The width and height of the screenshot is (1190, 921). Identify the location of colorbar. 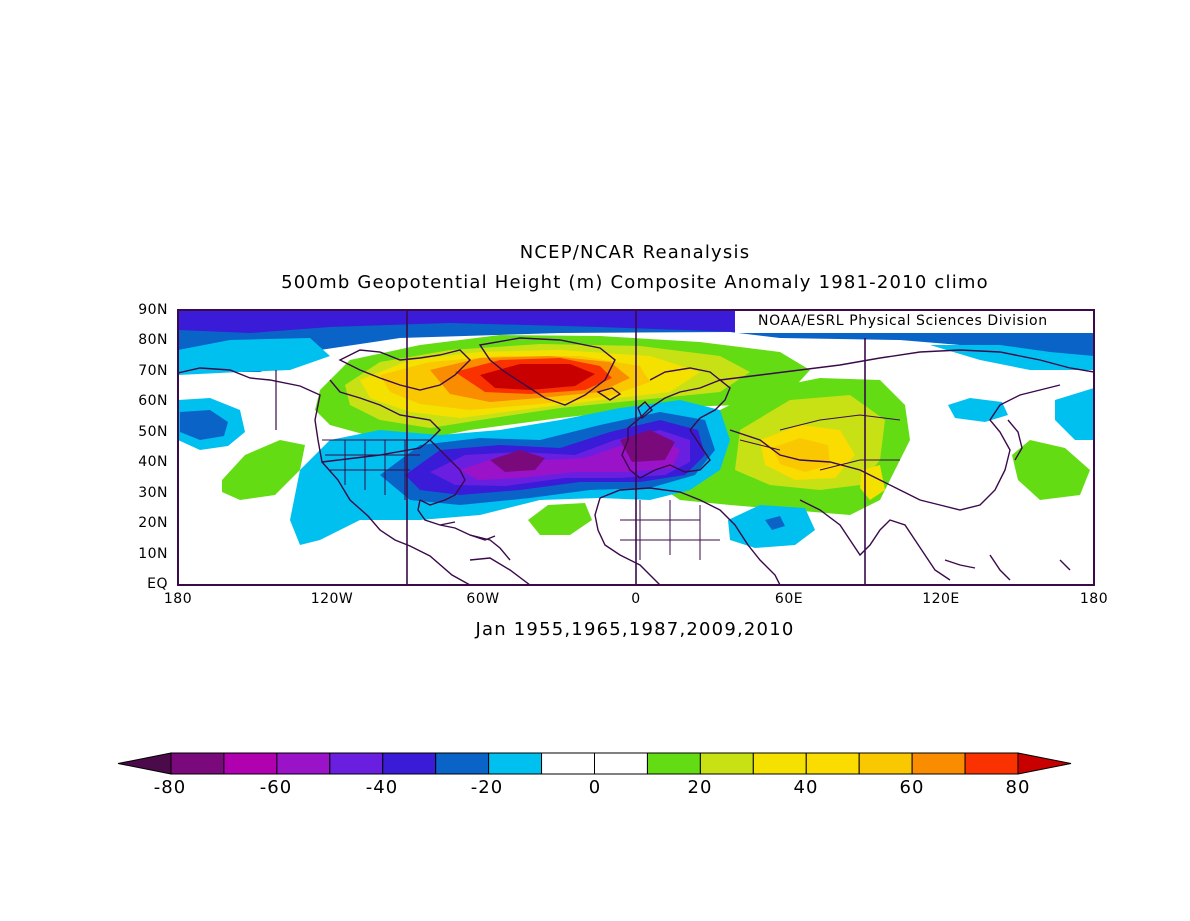
(594, 763).